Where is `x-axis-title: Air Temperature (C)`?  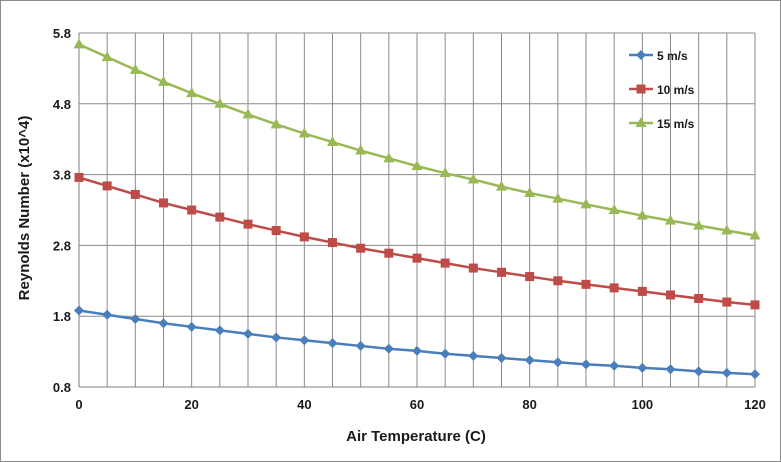
x-axis-title: Air Temperature (C) is located at coordinates (416, 436).